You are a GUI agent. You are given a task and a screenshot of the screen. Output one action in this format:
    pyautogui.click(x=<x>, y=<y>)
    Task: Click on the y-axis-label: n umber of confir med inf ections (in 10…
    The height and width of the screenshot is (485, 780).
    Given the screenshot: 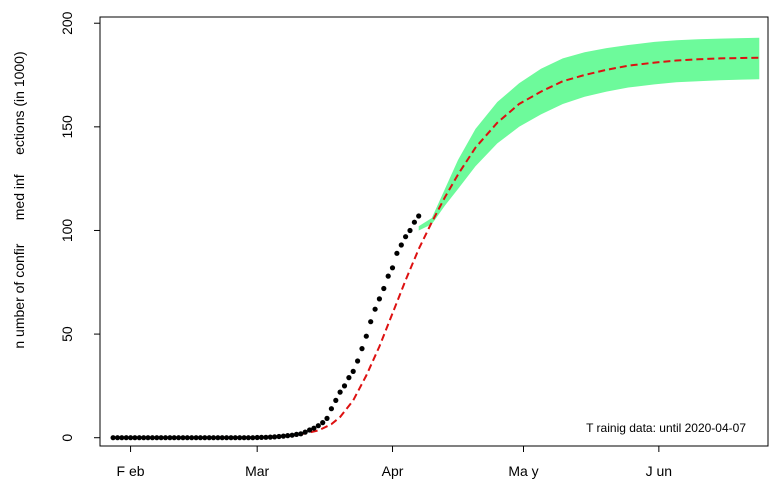 What is the action you would take?
    pyautogui.click(x=19, y=199)
    